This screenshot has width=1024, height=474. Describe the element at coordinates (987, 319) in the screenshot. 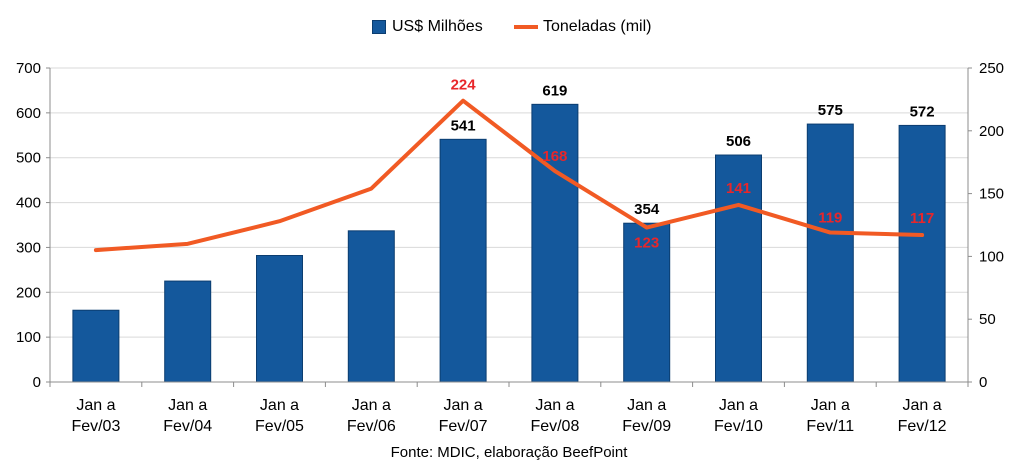

I see `right-axis-tick-label: 50` at that location.